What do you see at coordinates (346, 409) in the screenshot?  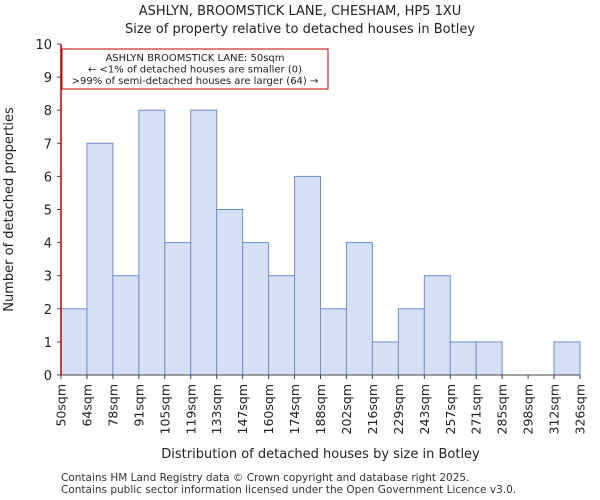 I see `x-tick-label-202sqm: 202sqm` at bounding box center [346, 409].